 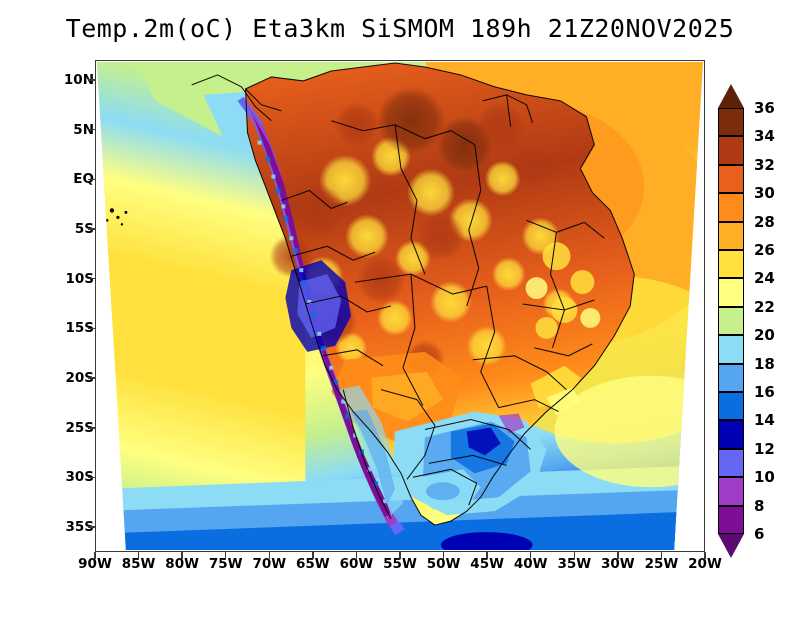 I want to click on lat-label-5N: 5N, so click(x=83, y=129).